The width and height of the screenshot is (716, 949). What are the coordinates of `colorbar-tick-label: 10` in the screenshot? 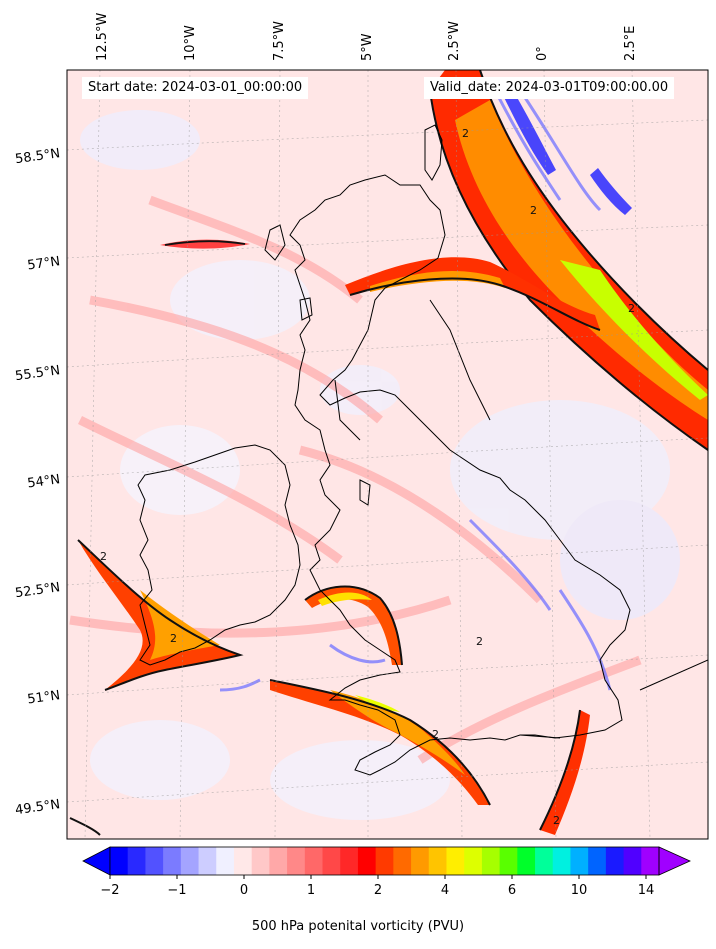 It's located at (579, 890).